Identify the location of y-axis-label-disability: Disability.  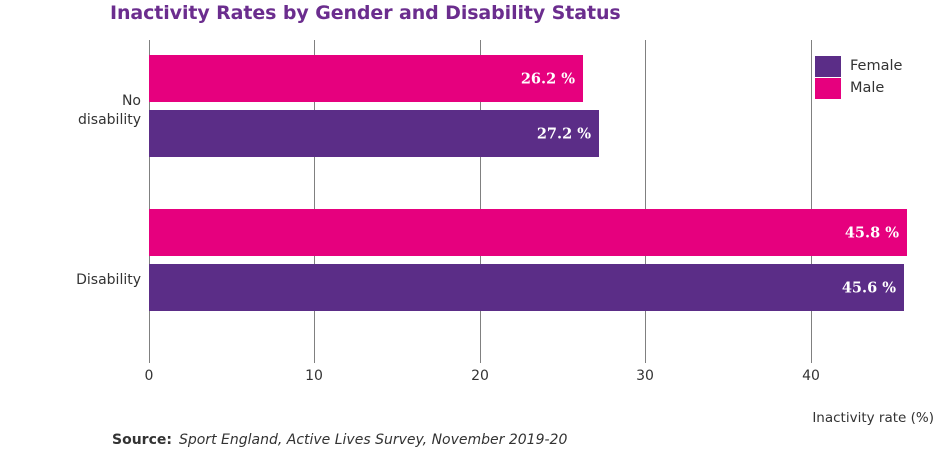
(71, 280).